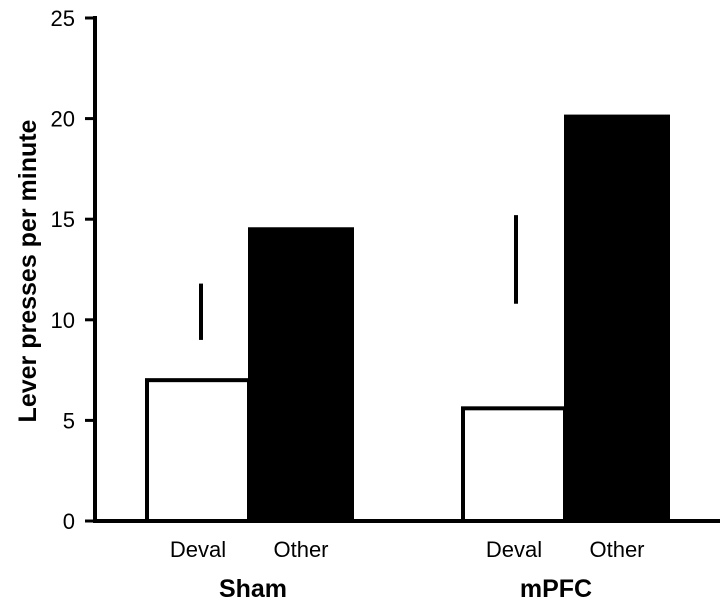 The width and height of the screenshot is (720, 604). What do you see at coordinates (63, 320) in the screenshot?
I see `y-tick-label: 10` at bounding box center [63, 320].